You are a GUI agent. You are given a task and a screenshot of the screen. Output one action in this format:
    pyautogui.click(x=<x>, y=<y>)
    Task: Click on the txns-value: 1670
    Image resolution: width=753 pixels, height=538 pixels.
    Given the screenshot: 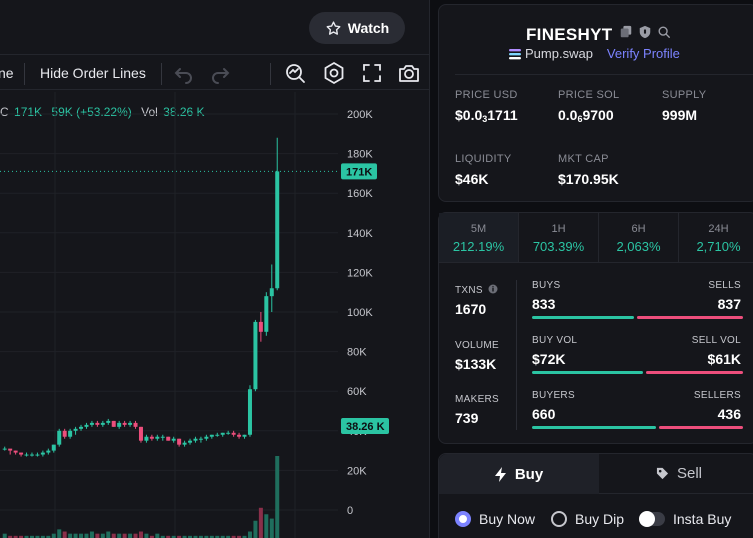 What is the action you would take?
    pyautogui.click(x=471, y=309)
    